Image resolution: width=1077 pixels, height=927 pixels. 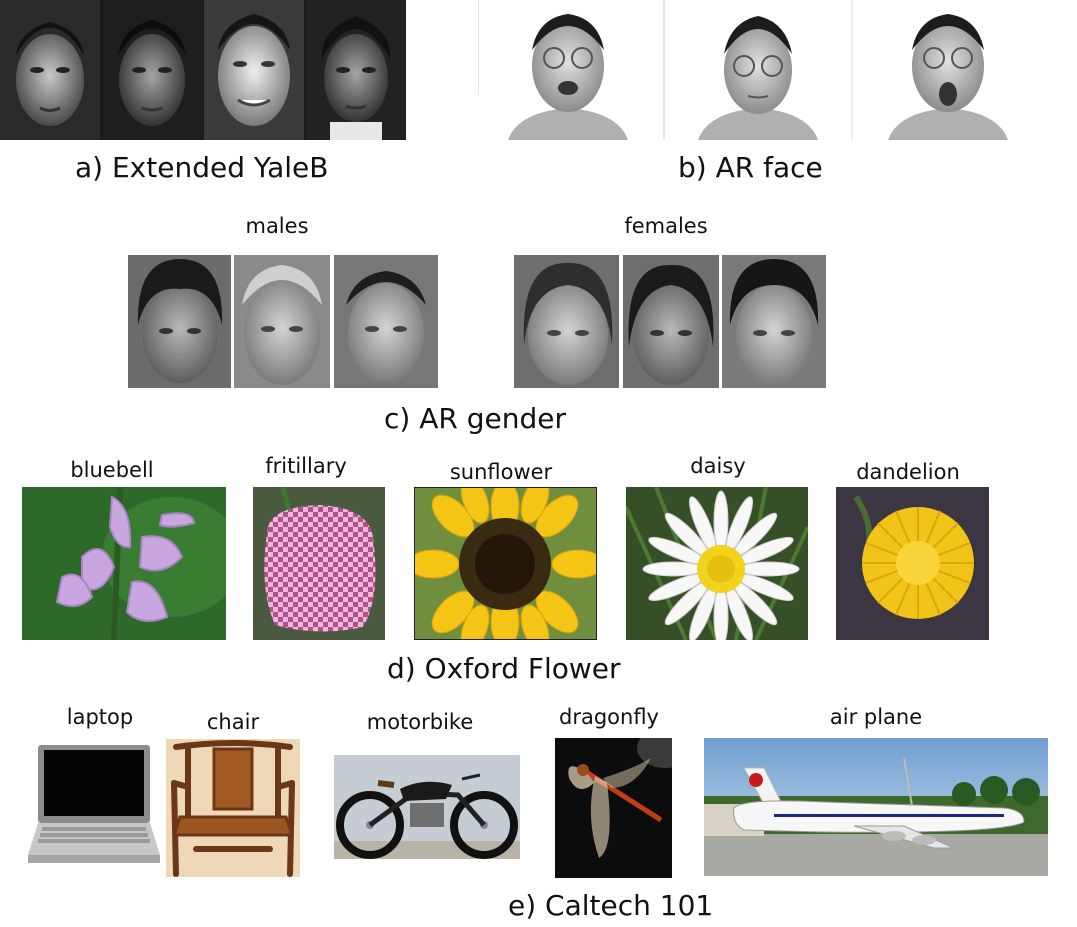 I want to click on ar-face-image-strip, so click(x=753, y=70).